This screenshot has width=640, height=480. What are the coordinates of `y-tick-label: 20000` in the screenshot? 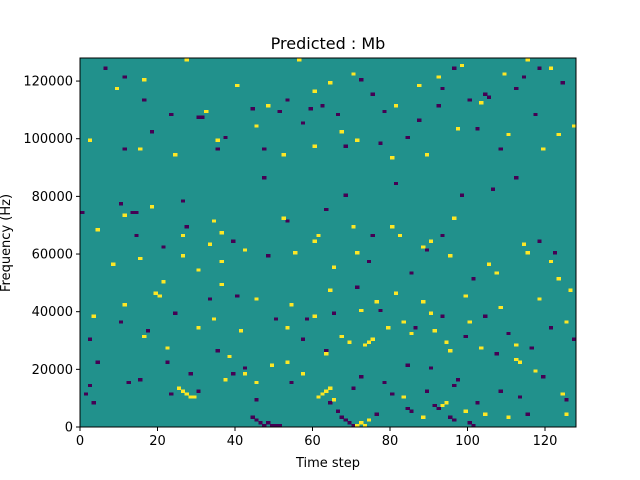 It's located at (52, 370).